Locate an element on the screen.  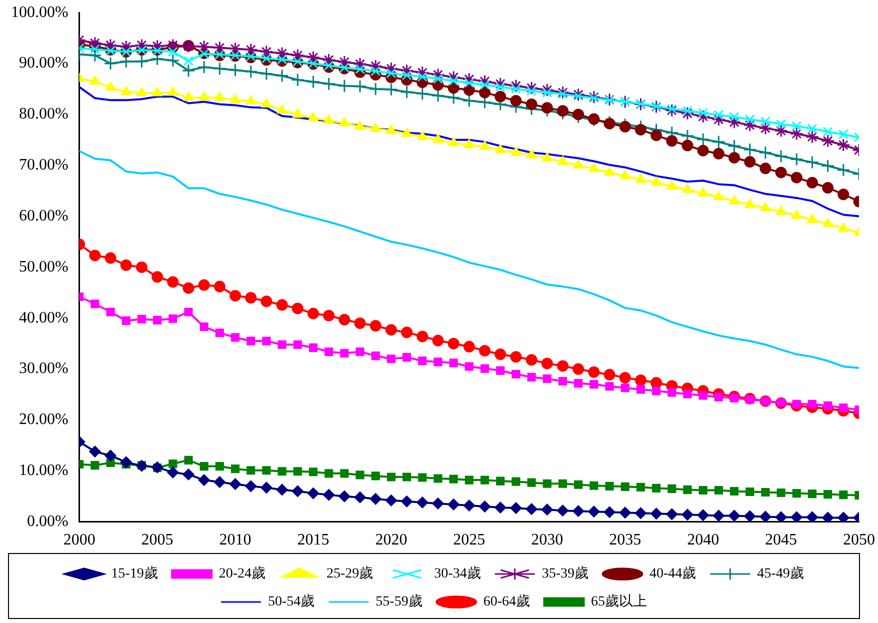
x-tick-label: 2000 is located at coordinates (79, 540).